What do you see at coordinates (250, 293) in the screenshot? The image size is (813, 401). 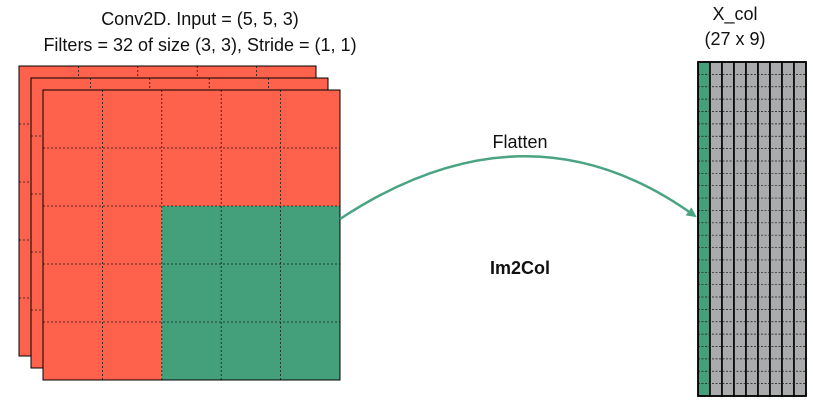 I see `filter-window` at bounding box center [250, 293].